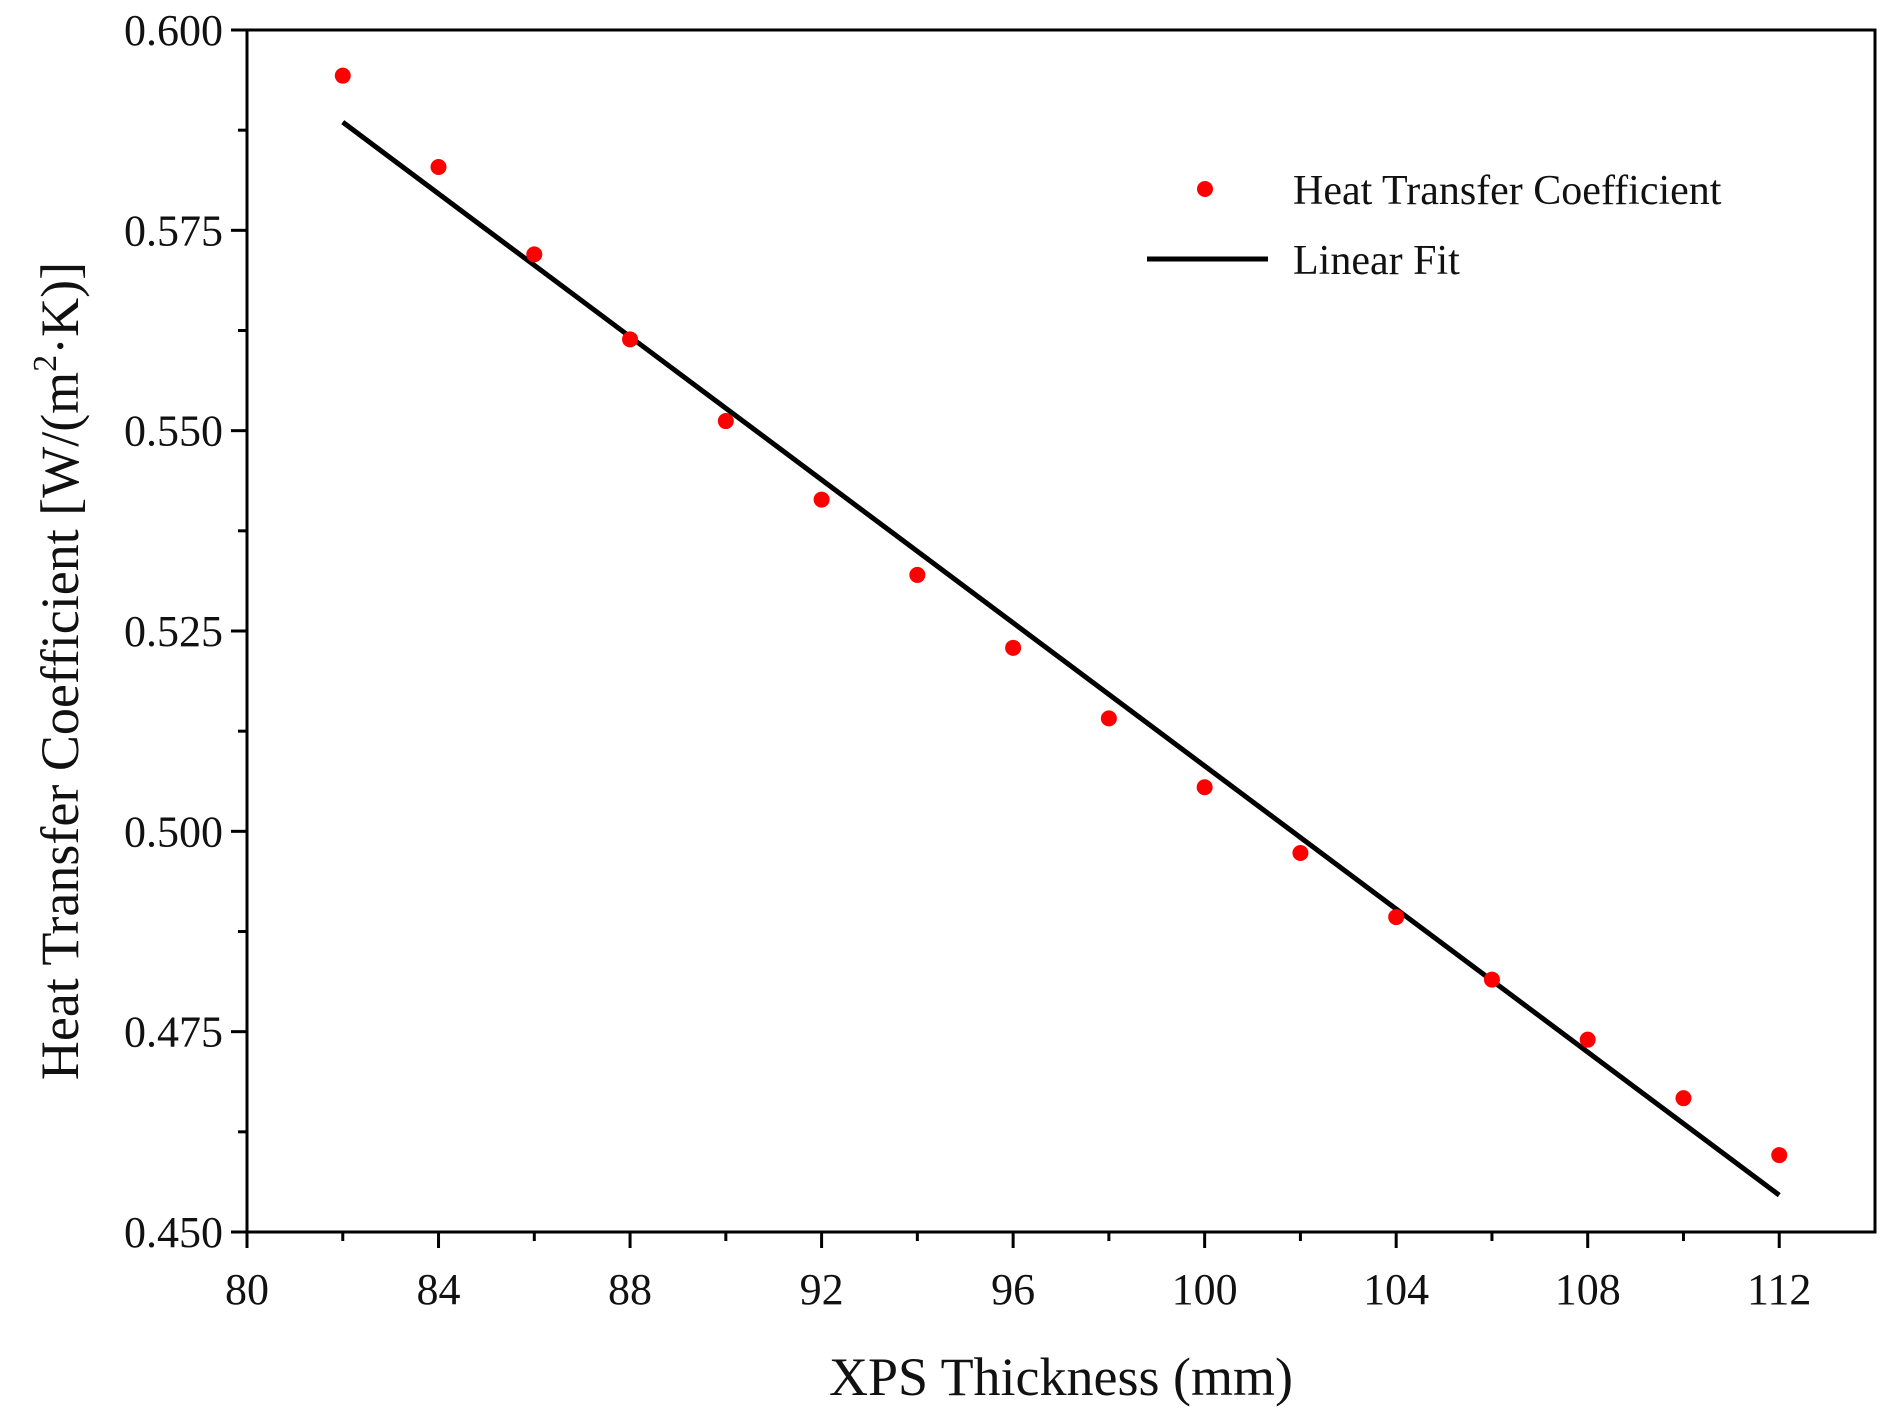 The image size is (1890, 1424). I want to click on y-axis-title-main: Heat Transfer Coefficient [W/(m, so click(60, 726).